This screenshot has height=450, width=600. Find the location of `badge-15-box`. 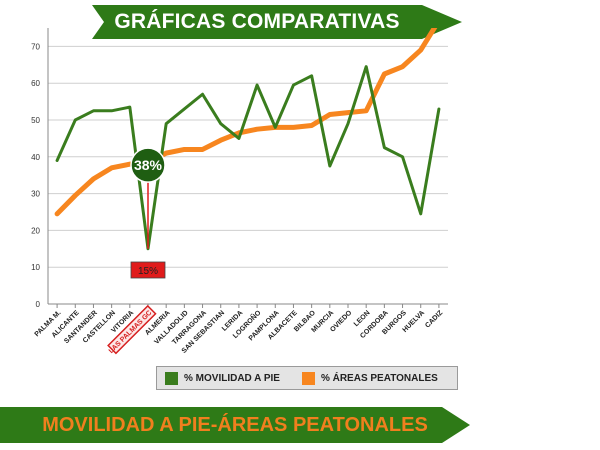

badge-15-box is located at coordinates (148, 270).